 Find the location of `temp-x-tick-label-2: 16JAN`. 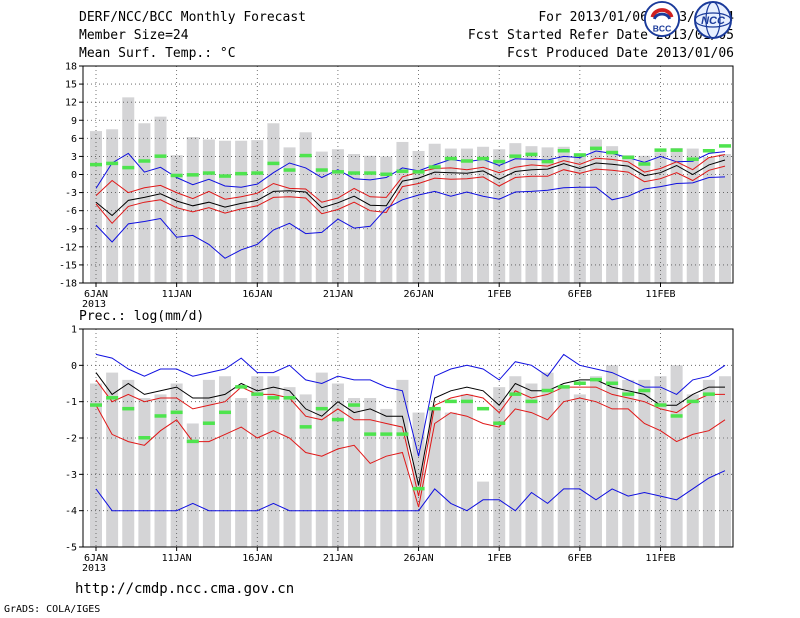

temp-x-tick-label-2: 16JAN is located at coordinates (257, 294).